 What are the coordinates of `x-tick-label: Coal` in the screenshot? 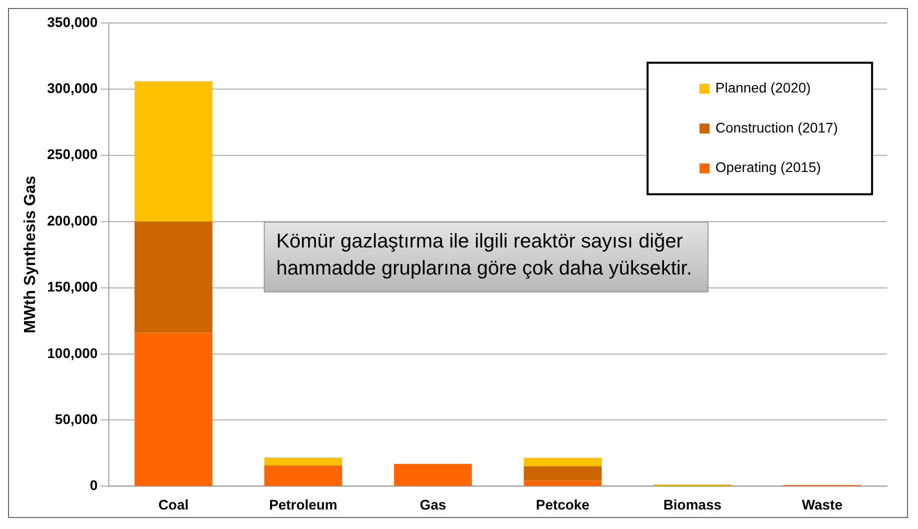 It's located at (173, 504).